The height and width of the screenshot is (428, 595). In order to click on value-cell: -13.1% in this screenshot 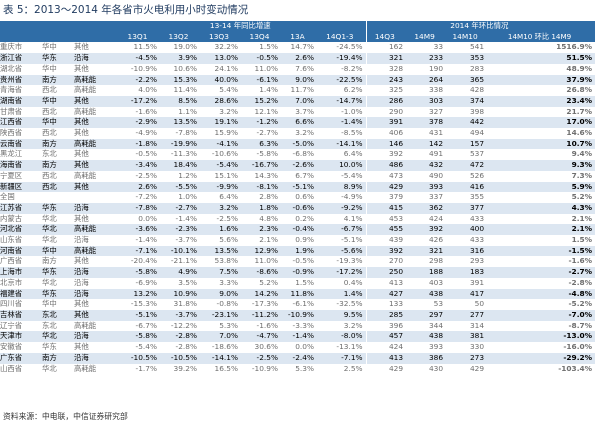, I will do `click(342, 347)`.